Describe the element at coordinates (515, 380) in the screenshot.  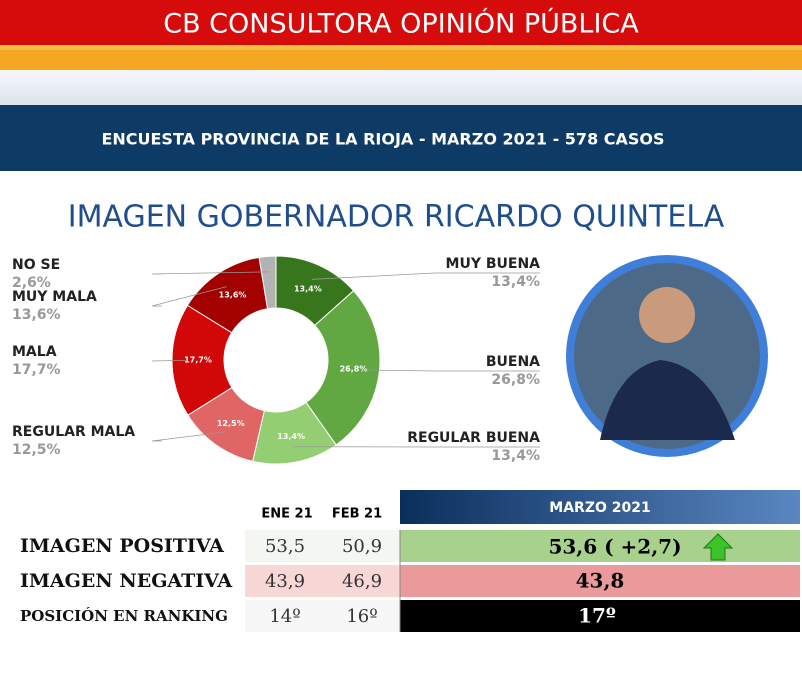
I see `value-label: 26,8%` at that location.